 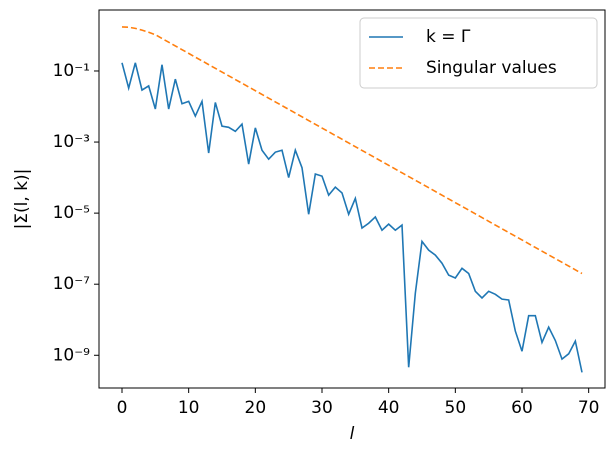 I want to click on x-tick-label: 70, so click(x=589, y=408).